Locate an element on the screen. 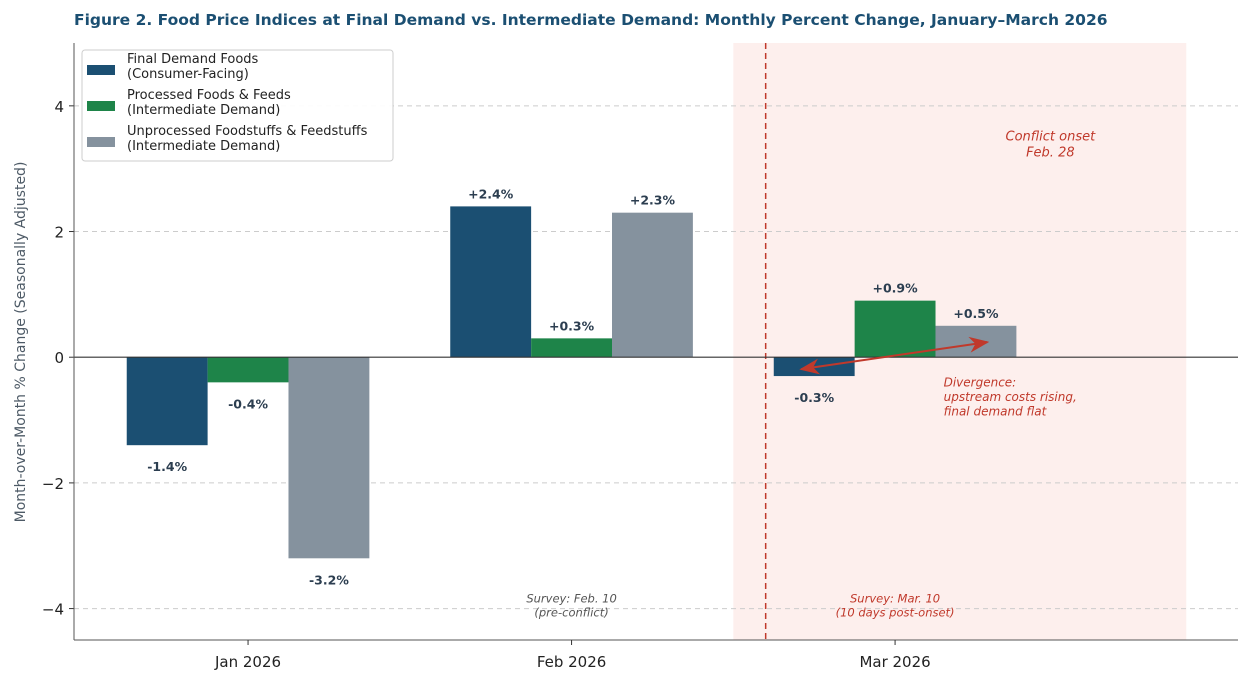 The image size is (1260, 689). y-tick-label: −2 is located at coordinates (53, 484).